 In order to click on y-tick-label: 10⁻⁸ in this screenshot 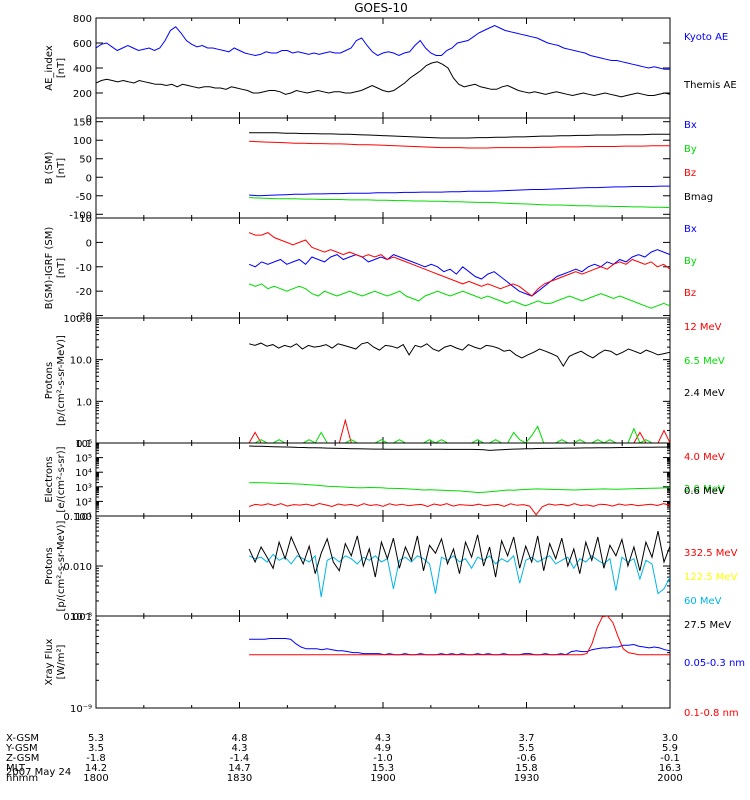, I will do `click(81, 617)`.